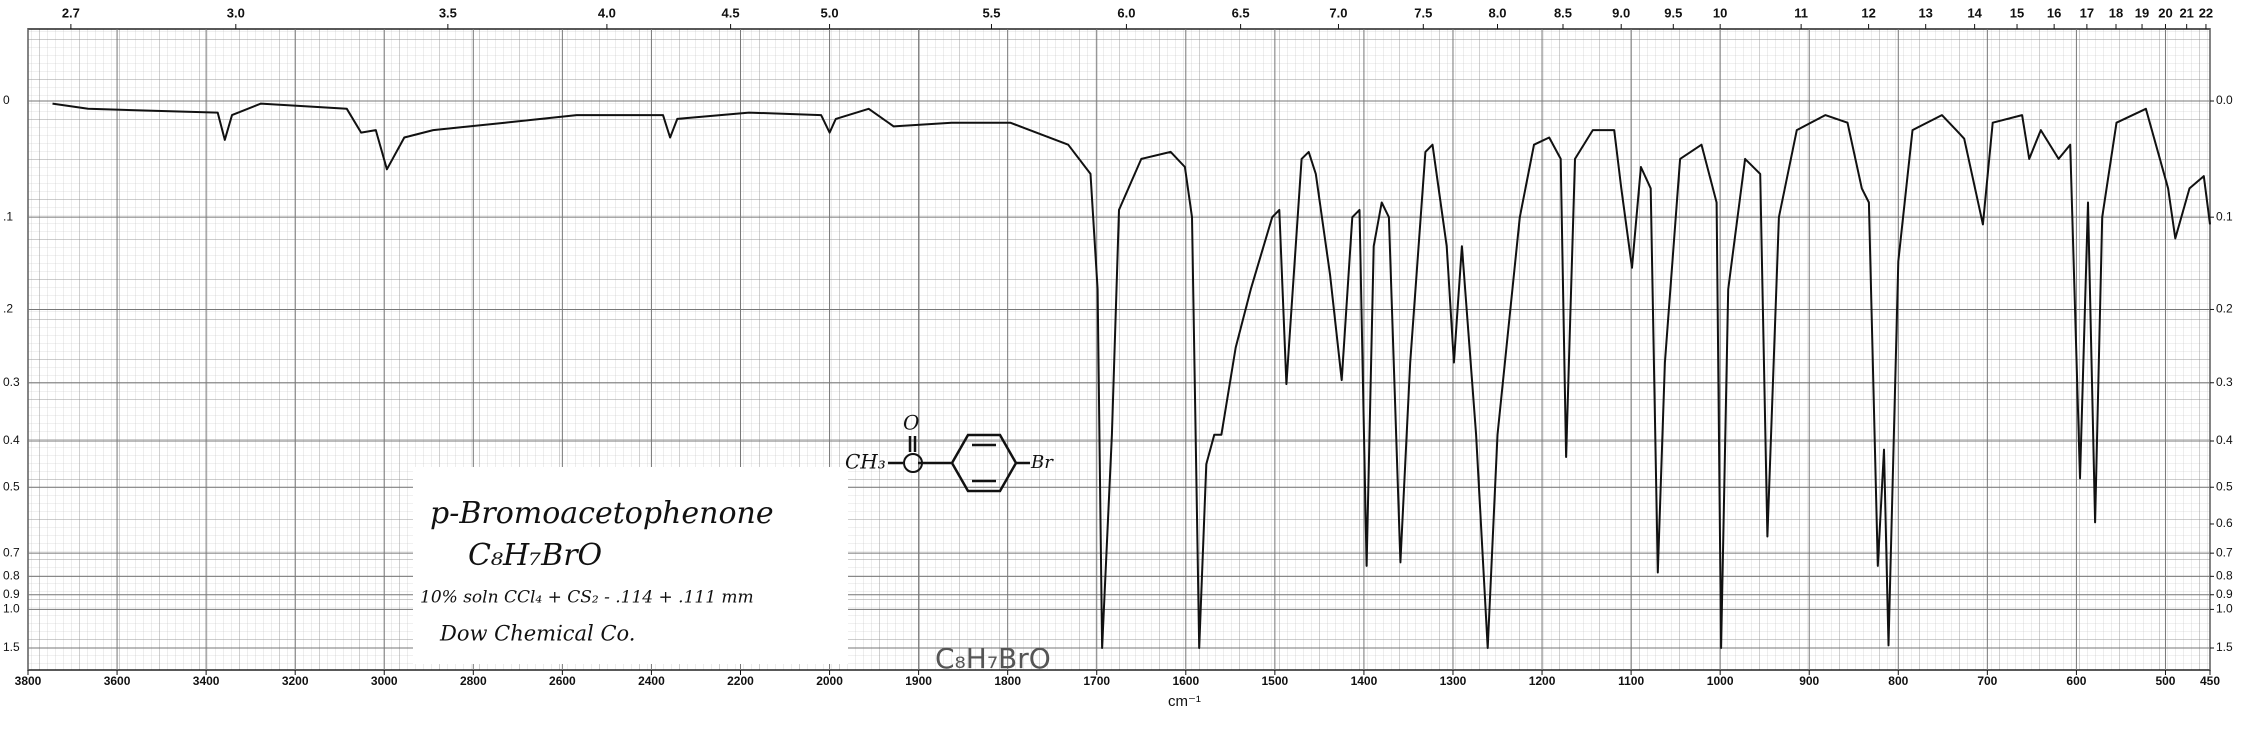  I want to click on x2-tick-label: 21, so click(2186, 12).